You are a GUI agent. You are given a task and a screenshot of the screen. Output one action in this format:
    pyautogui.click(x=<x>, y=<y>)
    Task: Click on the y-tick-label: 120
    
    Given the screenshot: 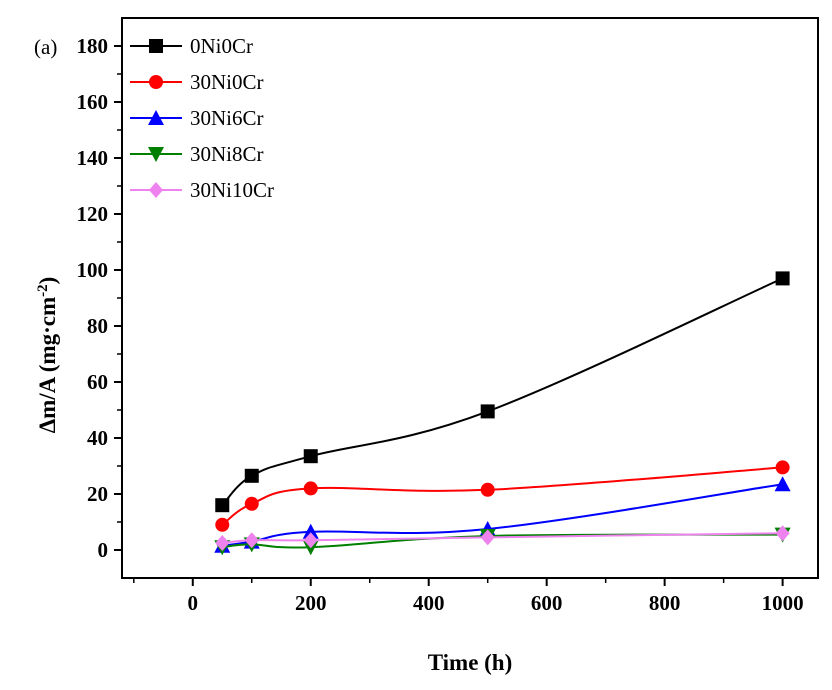 What is the action you would take?
    pyautogui.click(x=93, y=214)
    